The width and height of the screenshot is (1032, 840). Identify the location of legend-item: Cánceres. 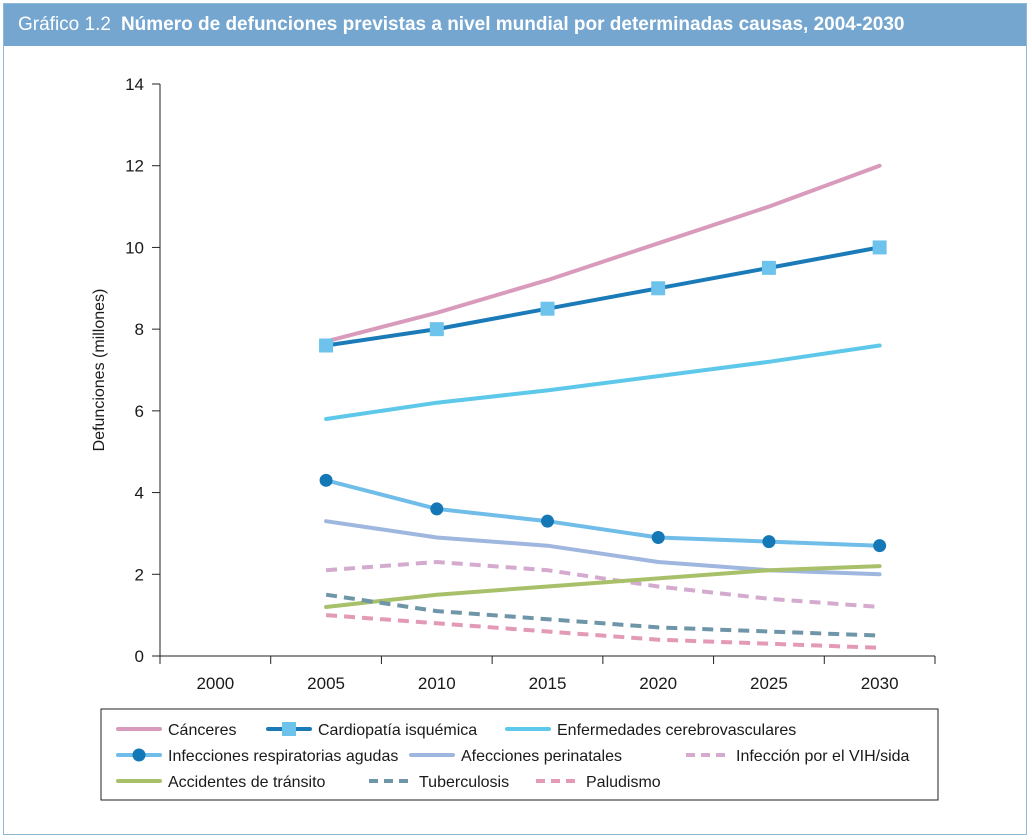
(176, 730).